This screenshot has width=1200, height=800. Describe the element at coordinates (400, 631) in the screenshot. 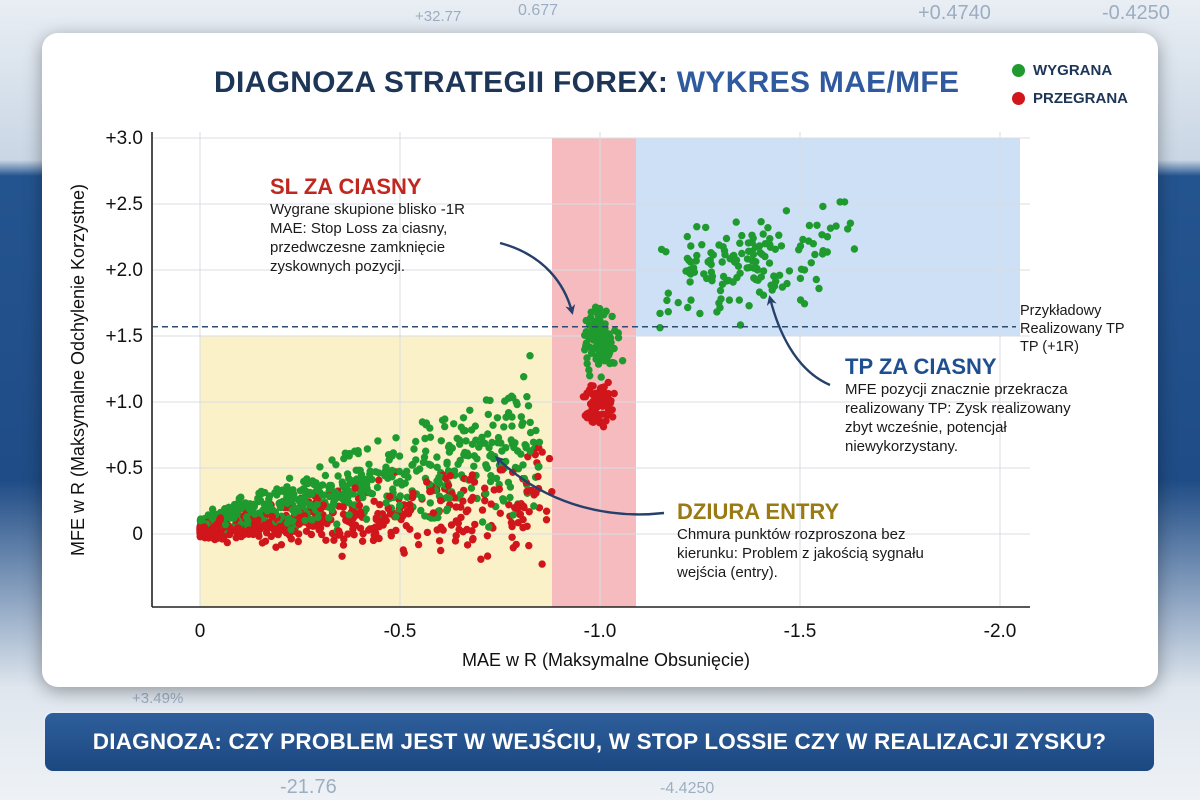

I see `x-tick-label: -0.5` at that location.